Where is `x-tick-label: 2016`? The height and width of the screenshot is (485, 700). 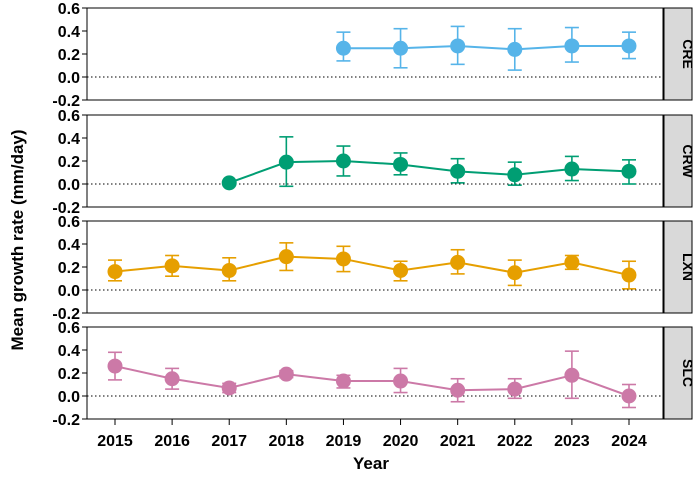 x-tick-label: 2016 is located at coordinates (172, 441).